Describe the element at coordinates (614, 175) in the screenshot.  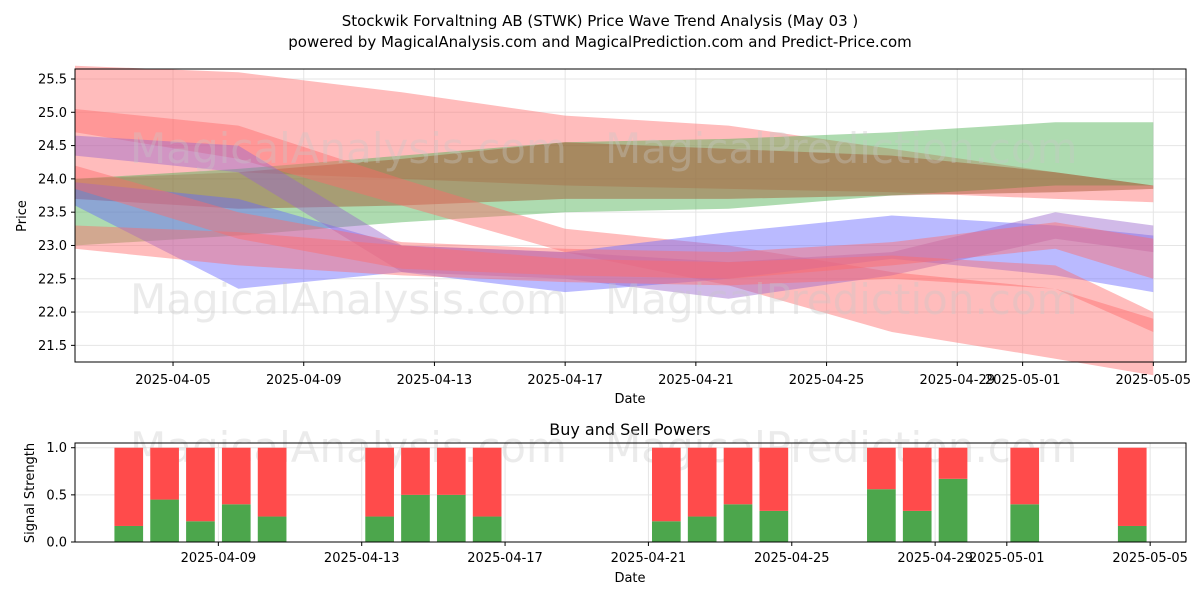
I see `wave-band` at that location.